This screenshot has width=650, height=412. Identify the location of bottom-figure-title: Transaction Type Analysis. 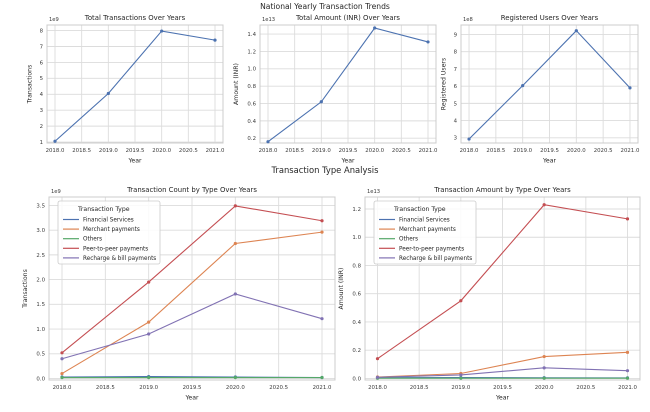
(325, 170).